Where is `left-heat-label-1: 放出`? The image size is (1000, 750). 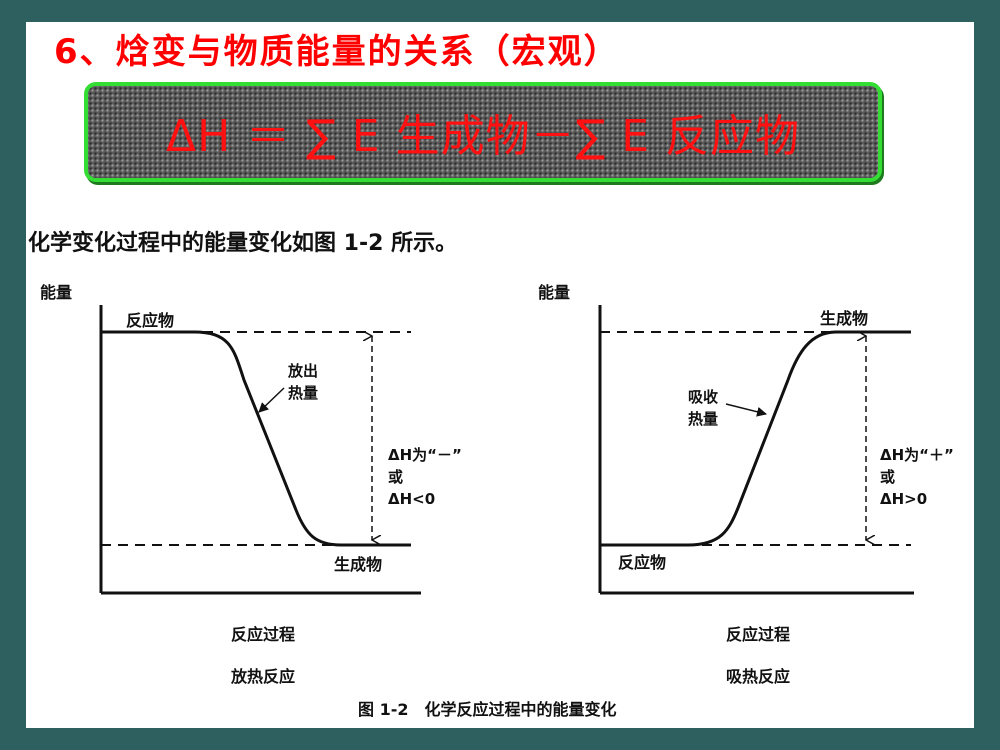
left-heat-label-1: 放出 is located at coordinates (302, 371).